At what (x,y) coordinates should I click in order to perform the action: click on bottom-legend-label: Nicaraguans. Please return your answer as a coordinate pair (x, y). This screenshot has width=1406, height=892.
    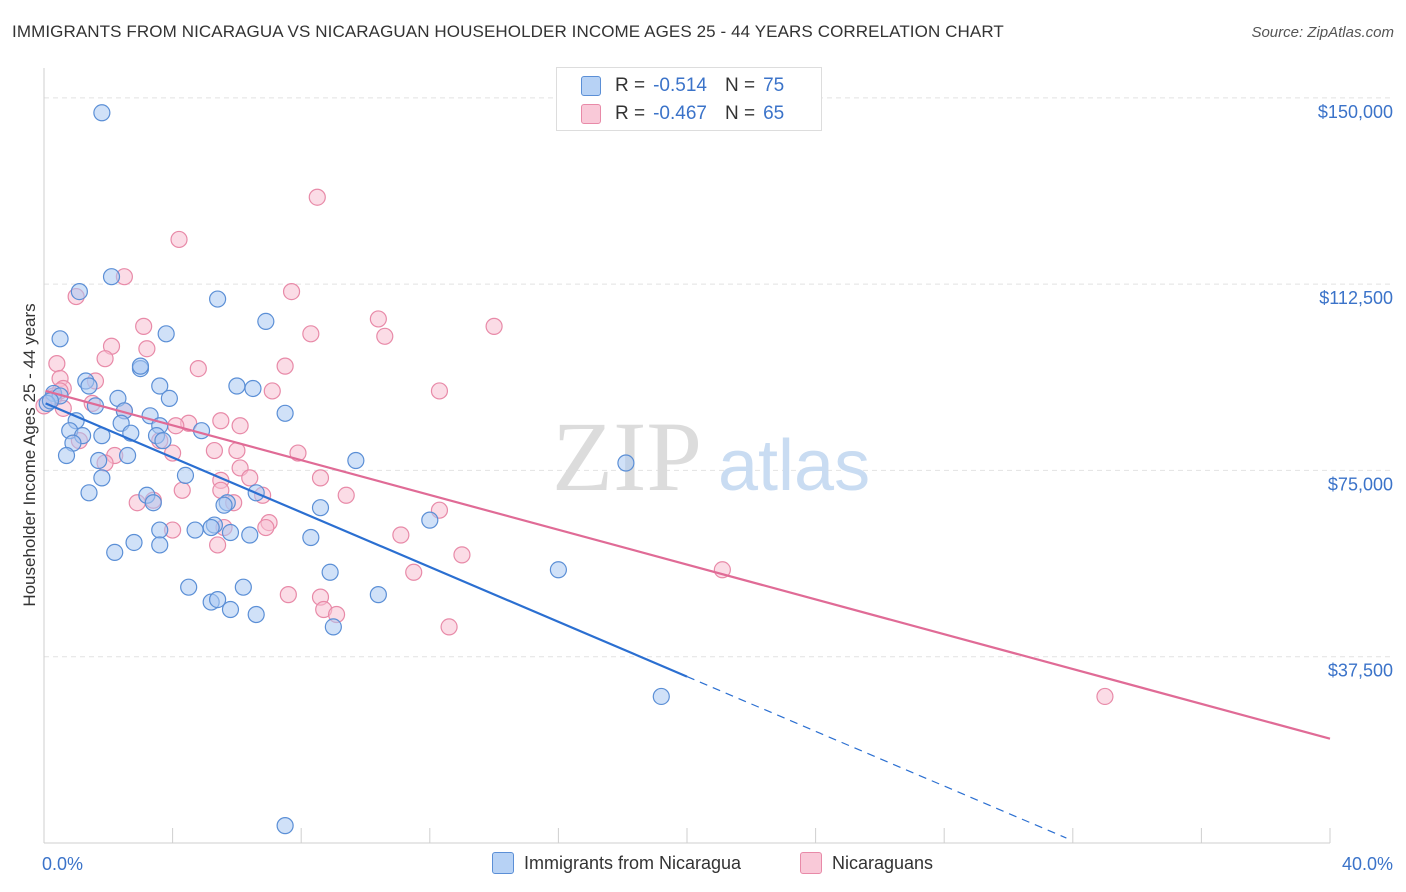
    Looking at the image, I should click on (883, 862).